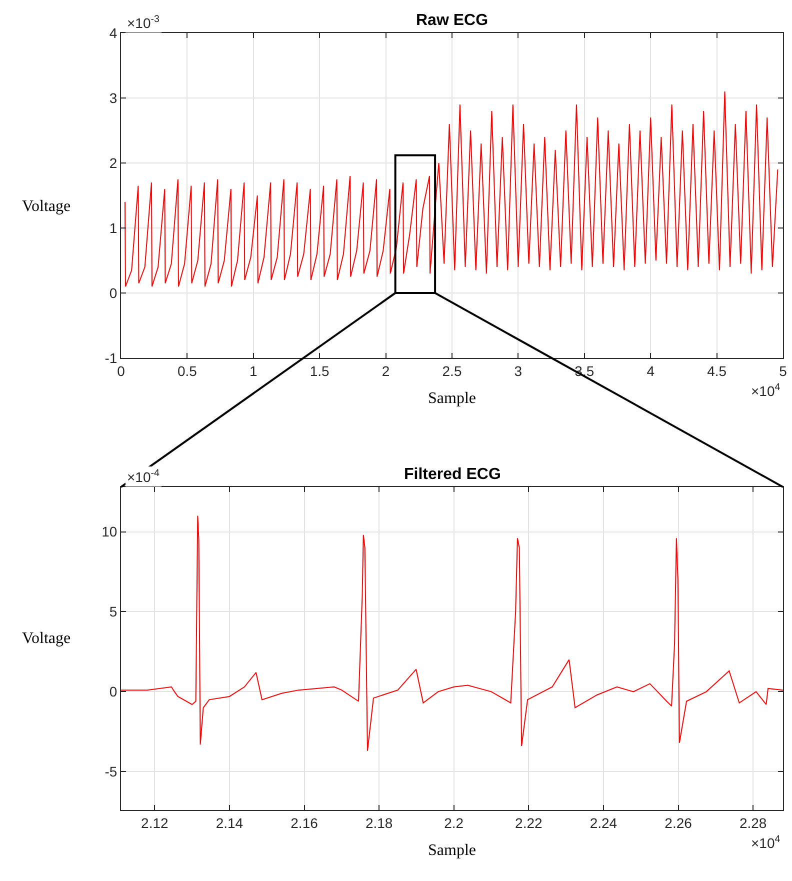 The image size is (792, 881). Describe the element at coordinates (717, 370) in the screenshot. I see `x-tick-label: 4.5` at that location.